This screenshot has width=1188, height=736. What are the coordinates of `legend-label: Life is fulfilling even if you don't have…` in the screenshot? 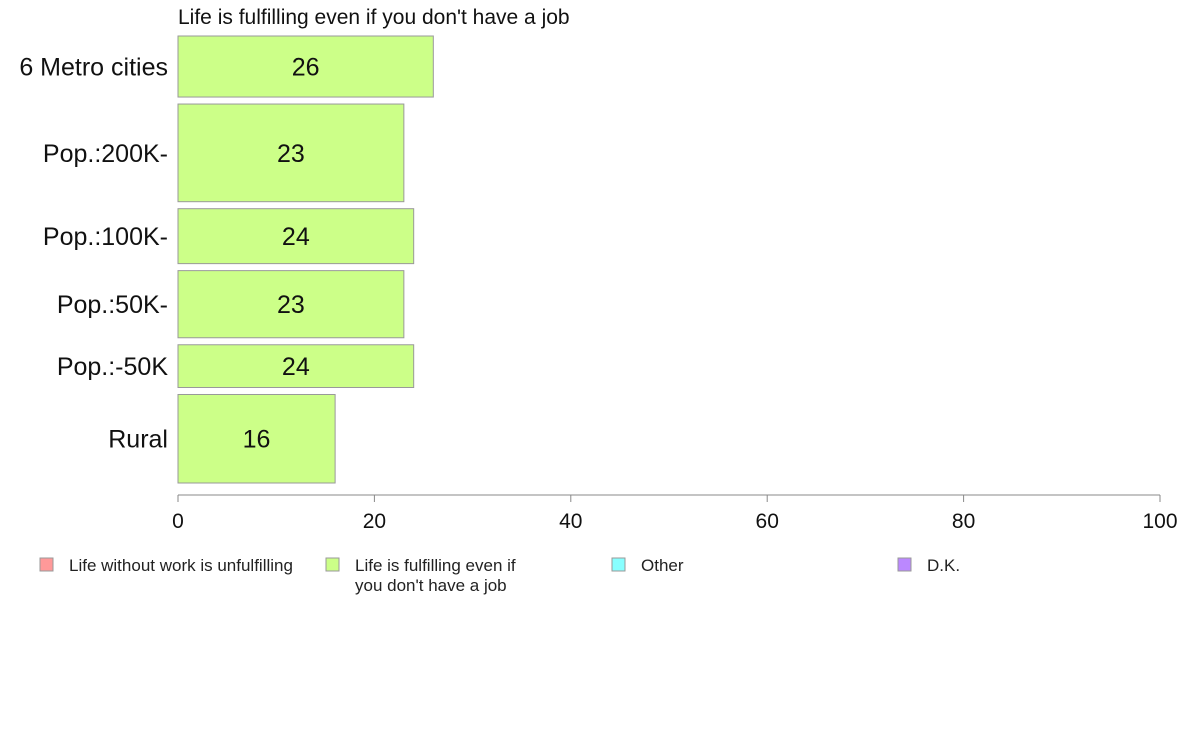 It's located at (435, 575).